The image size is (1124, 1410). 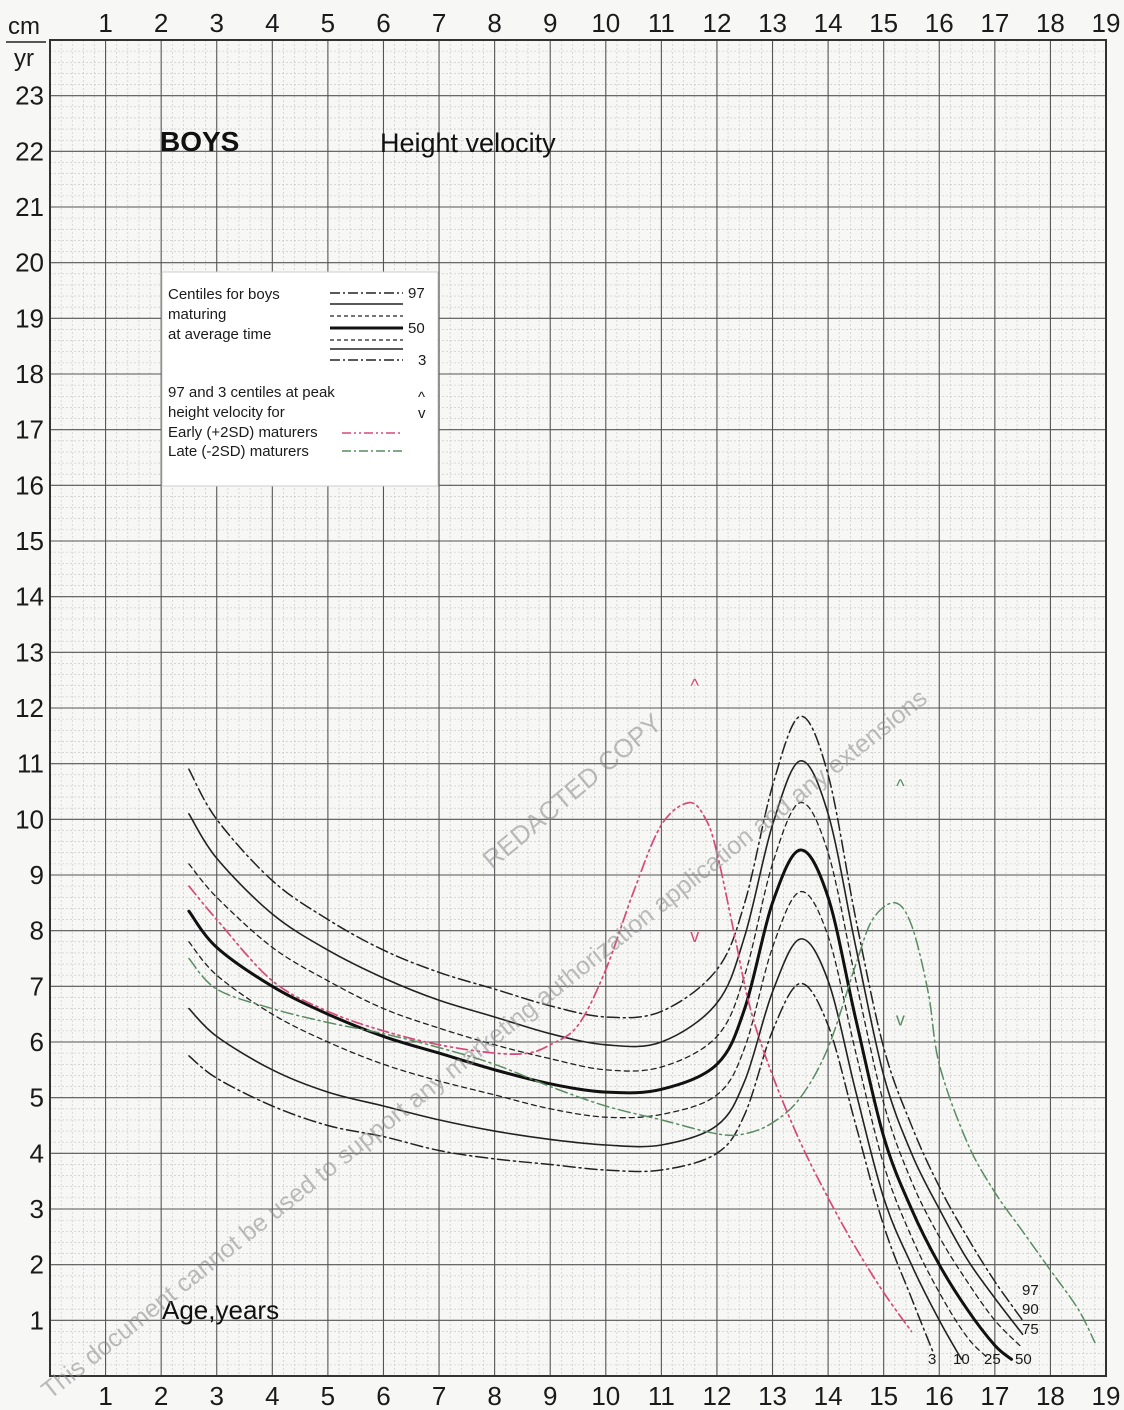 What do you see at coordinates (328, 23) in the screenshot?
I see `x-tick-label-top: 5` at bounding box center [328, 23].